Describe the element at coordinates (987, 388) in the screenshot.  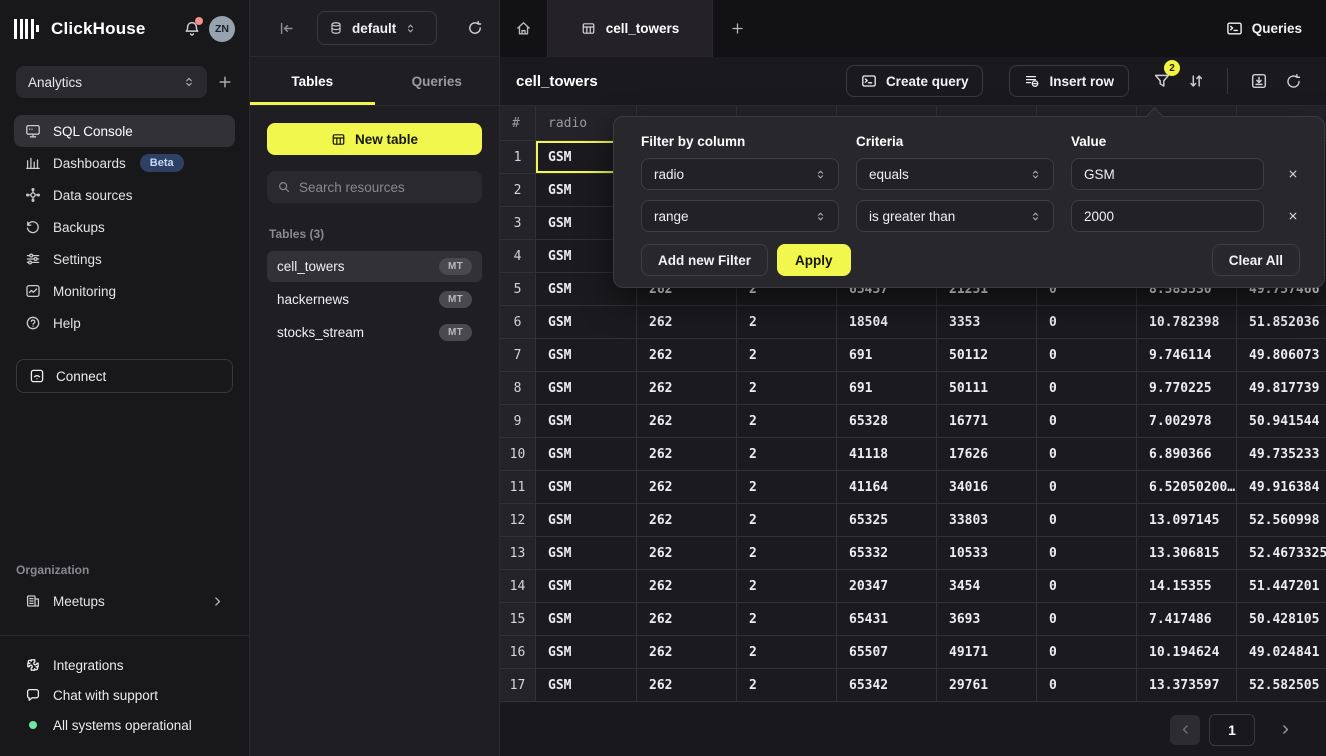
I see `table-cell: 50111` at that location.